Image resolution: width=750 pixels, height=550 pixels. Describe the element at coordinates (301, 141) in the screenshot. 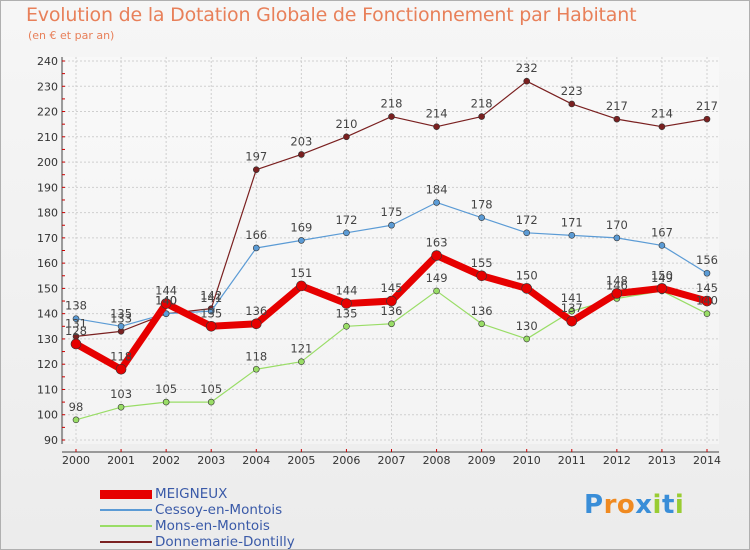

I see `data-label: 203` at that location.